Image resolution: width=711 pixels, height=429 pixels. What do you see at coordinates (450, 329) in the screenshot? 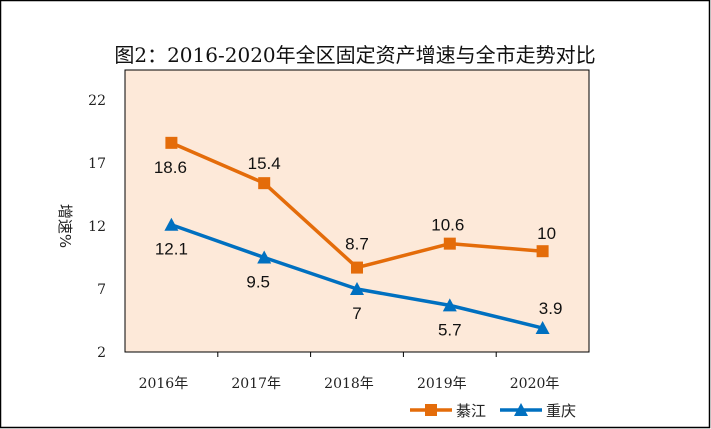
I see `data-label: 5.7` at bounding box center [450, 329].